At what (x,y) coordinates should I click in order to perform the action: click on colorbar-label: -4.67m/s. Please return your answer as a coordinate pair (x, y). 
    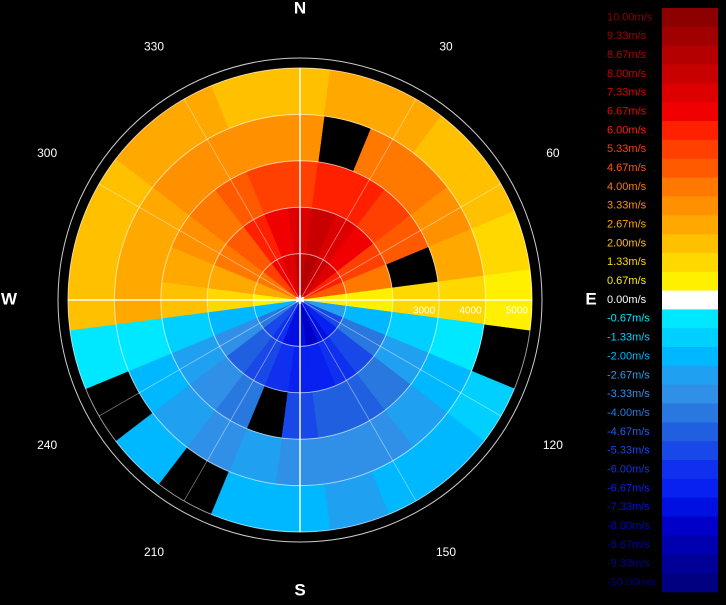
    Looking at the image, I should click on (628, 432).